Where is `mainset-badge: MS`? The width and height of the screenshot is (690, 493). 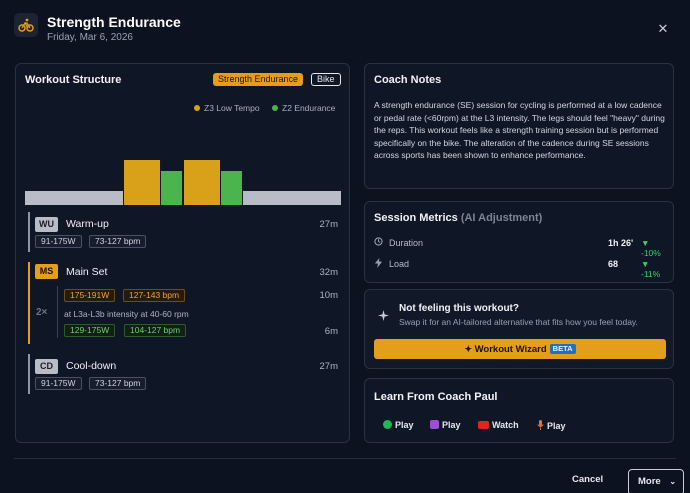 mainset-badge: MS is located at coordinates (46, 271).